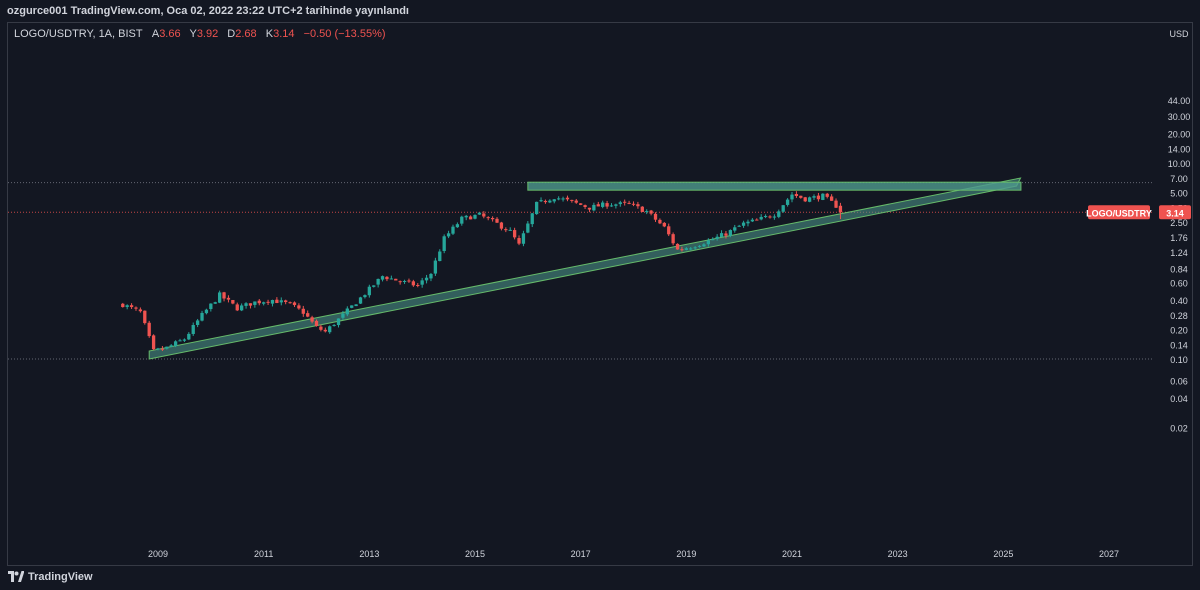 The image size is (1200, 590). What do you see at coordinates (50, 577) in the screenshot?
I see `tradingview-logo: TradingView` at bounding box center [50, 577].